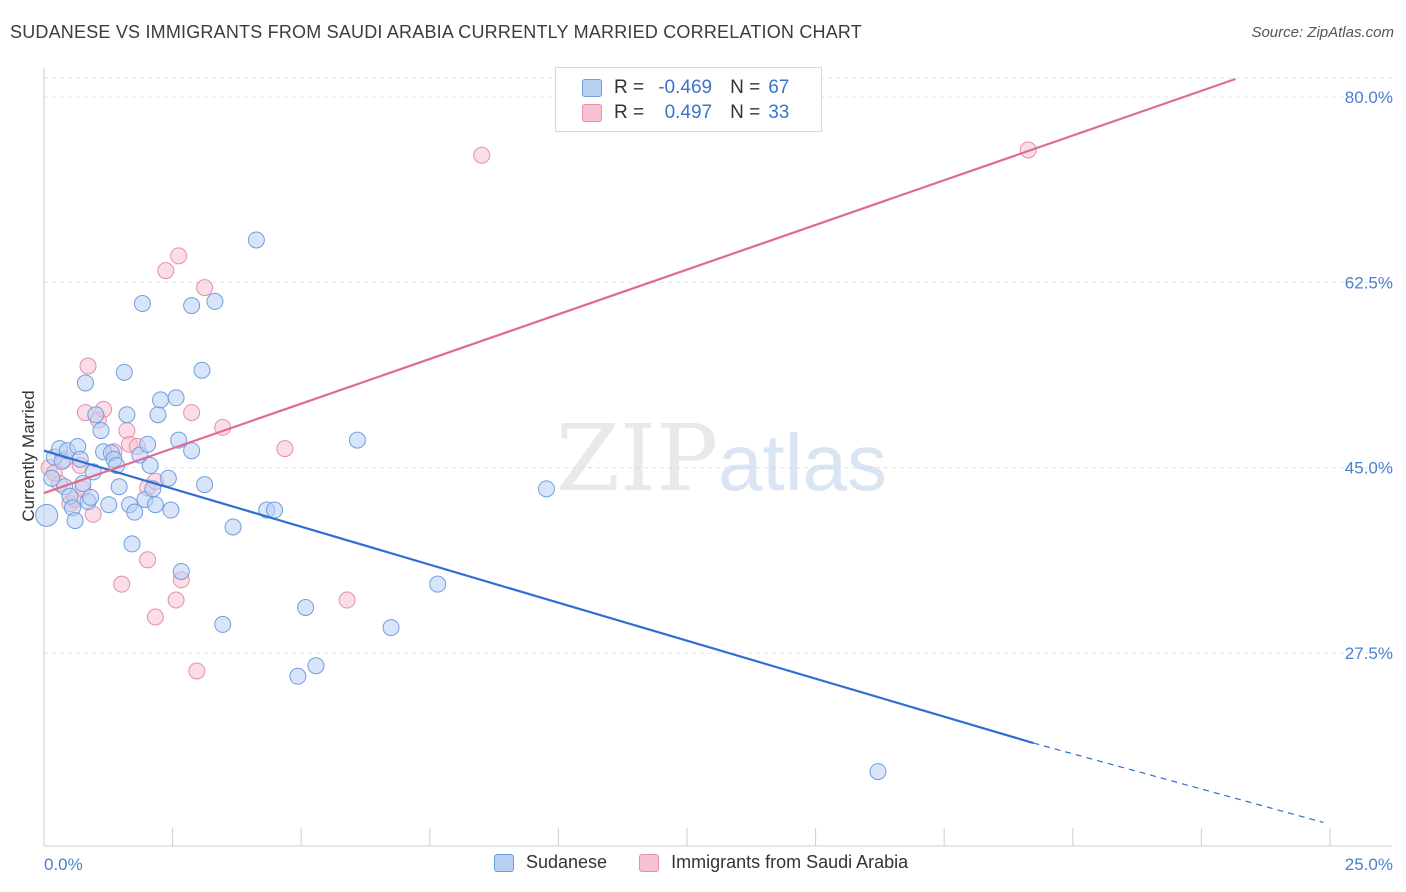 Image resolution: width=1406 pixels, height=892 pixels. What do you see at coordinates (790, 862) in the screenshot?
I see `legend-label-saudi: Immigrants from Saudi Arabia` at bounding box center [790, 862].